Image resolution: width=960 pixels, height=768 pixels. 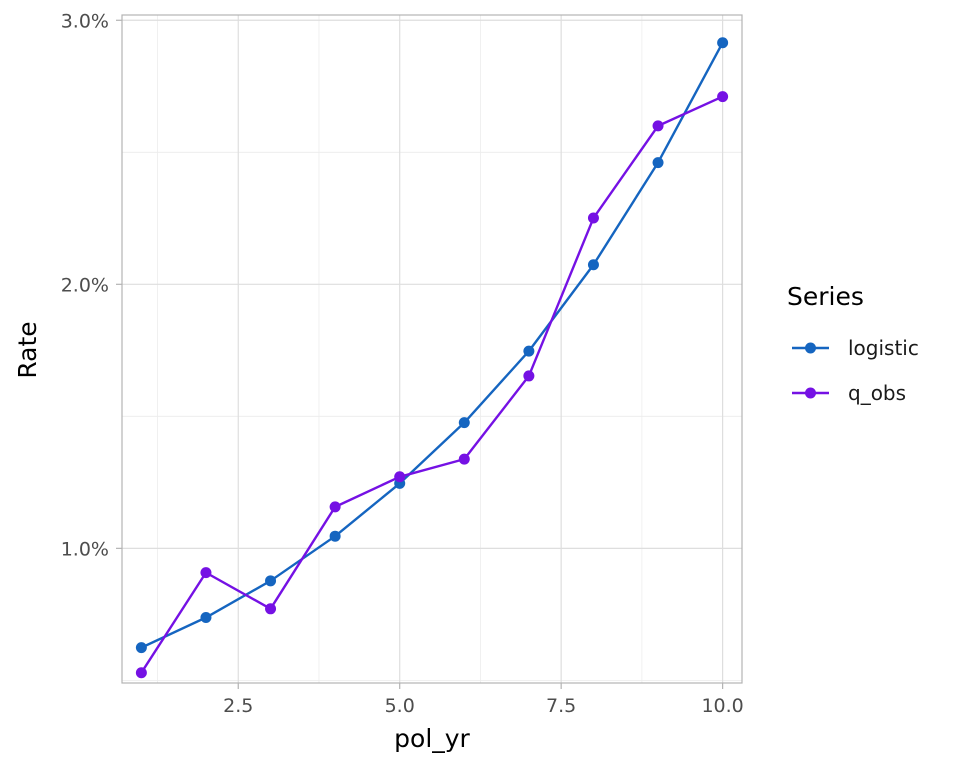 I want to click on y-tick-label: 3.0%, so click(x=85, y=21).